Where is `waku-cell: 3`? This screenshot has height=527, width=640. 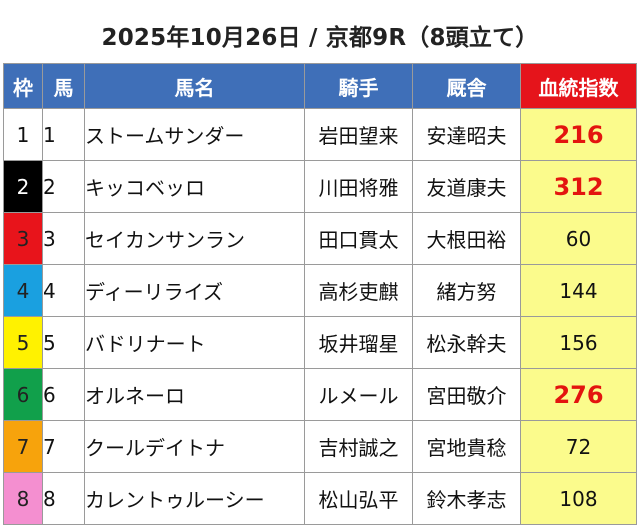 waku-cell: 3 is located at coordinates (23, 238).